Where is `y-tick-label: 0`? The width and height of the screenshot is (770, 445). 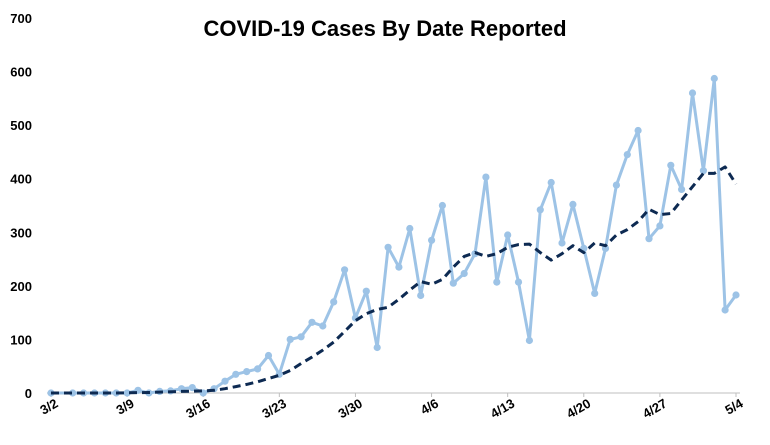
y-tick-label: 0 is located at coordinates (28, 393).